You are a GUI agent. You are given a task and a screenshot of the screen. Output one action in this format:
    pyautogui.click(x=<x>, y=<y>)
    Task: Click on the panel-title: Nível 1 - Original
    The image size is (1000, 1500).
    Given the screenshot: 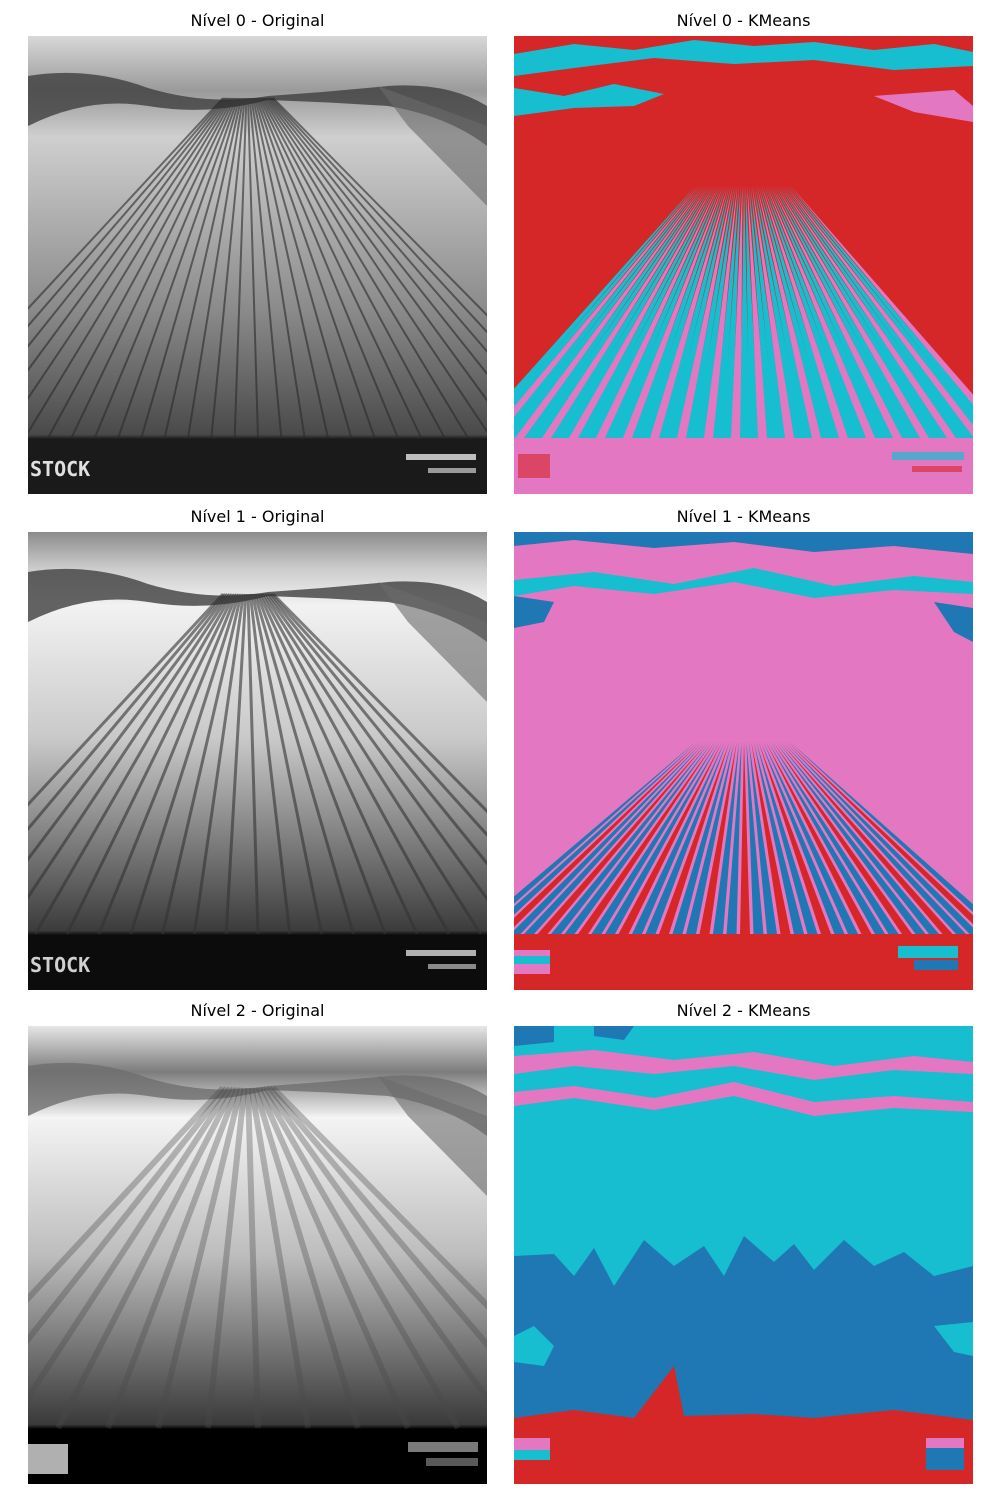 What is the action you would take?
    pyautogui.click(x=257, y=516)
    